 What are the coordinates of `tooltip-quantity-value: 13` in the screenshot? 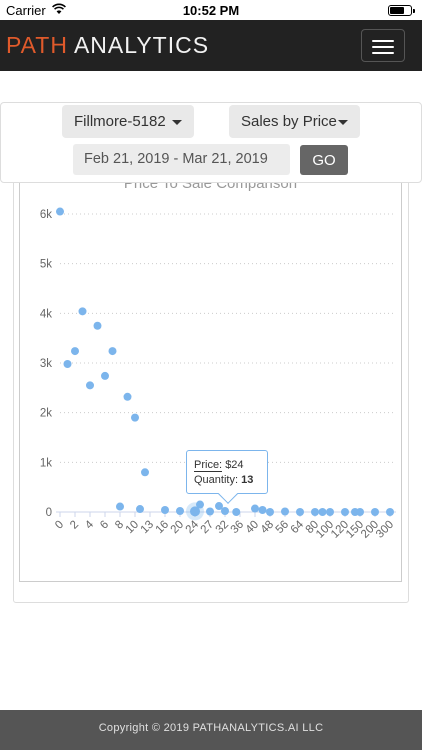 It's located at (247, 480).